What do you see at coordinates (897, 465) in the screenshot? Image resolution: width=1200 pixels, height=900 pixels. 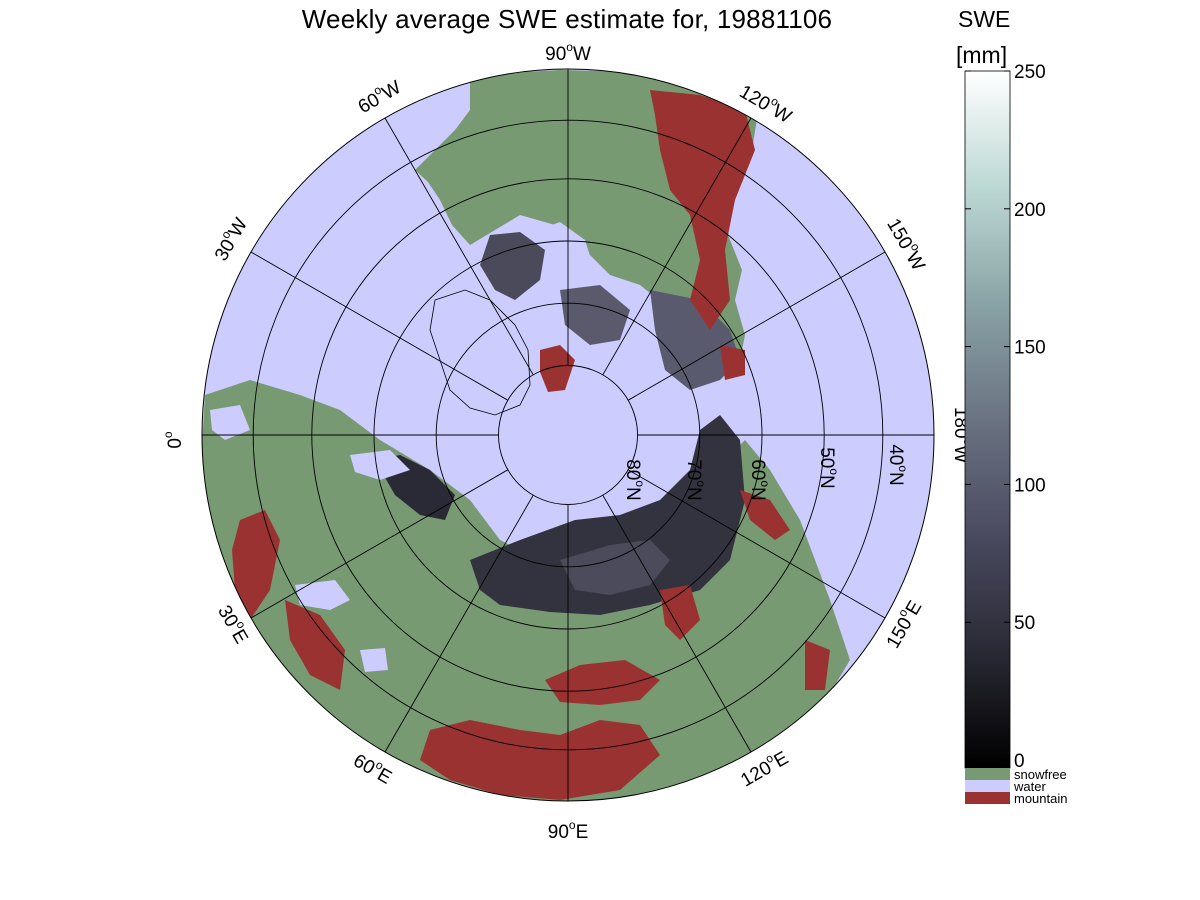 I see `latitude-label: 40oN` at bounding box center [897, 465].